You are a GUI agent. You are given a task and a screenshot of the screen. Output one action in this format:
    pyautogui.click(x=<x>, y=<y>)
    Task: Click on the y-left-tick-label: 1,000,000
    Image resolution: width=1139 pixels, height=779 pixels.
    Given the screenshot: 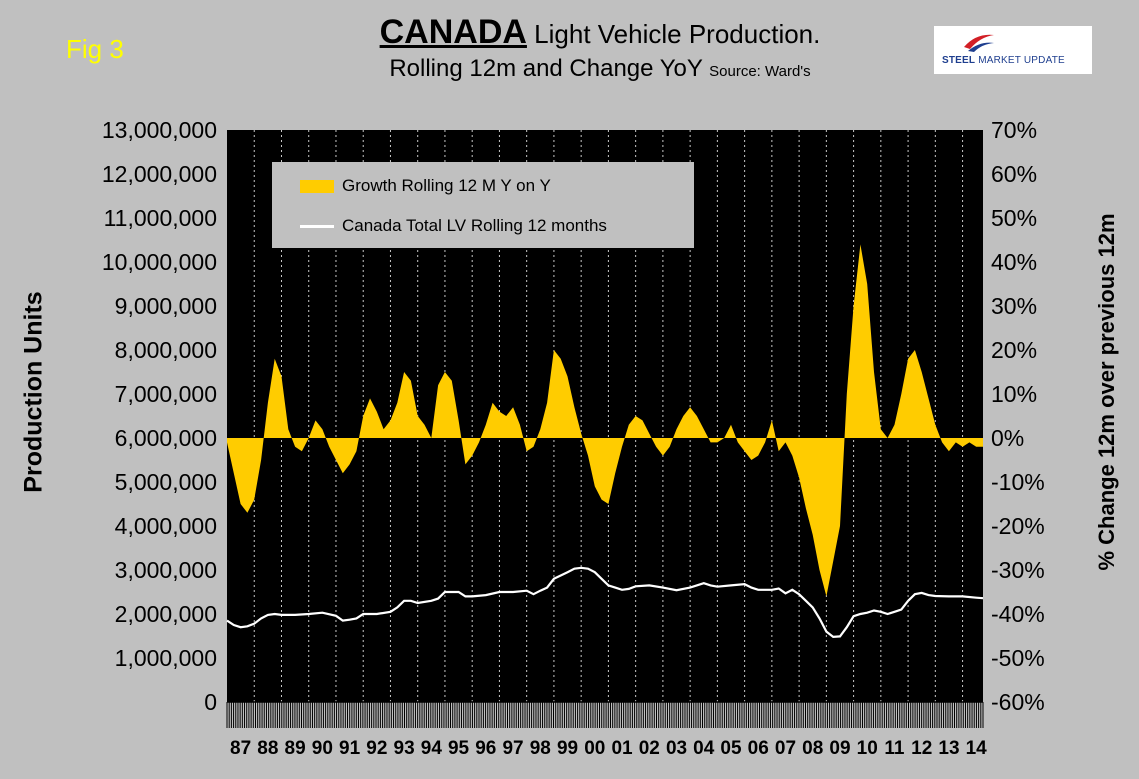 What is the action you would take?
    pyautogui.click(x=166, y=658)
    